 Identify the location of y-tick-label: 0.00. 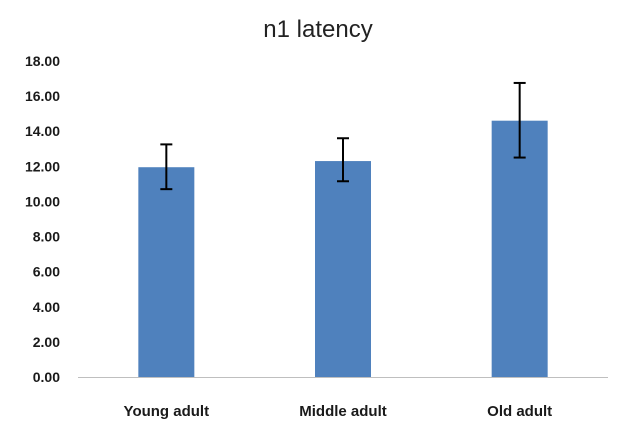
(46, 377).